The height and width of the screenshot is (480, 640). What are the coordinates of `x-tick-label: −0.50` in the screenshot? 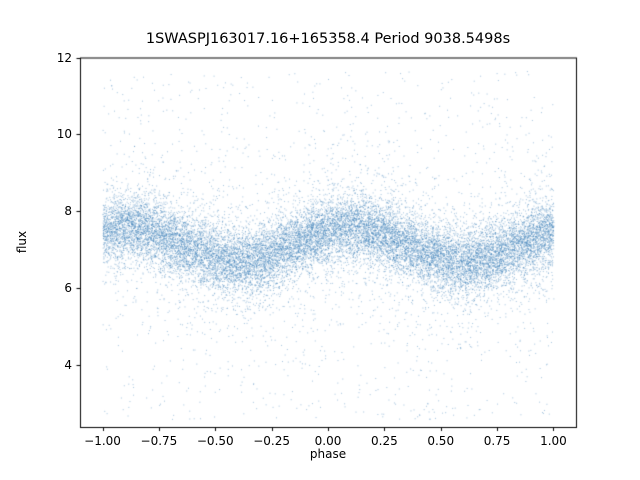 It's located at (215, 441).